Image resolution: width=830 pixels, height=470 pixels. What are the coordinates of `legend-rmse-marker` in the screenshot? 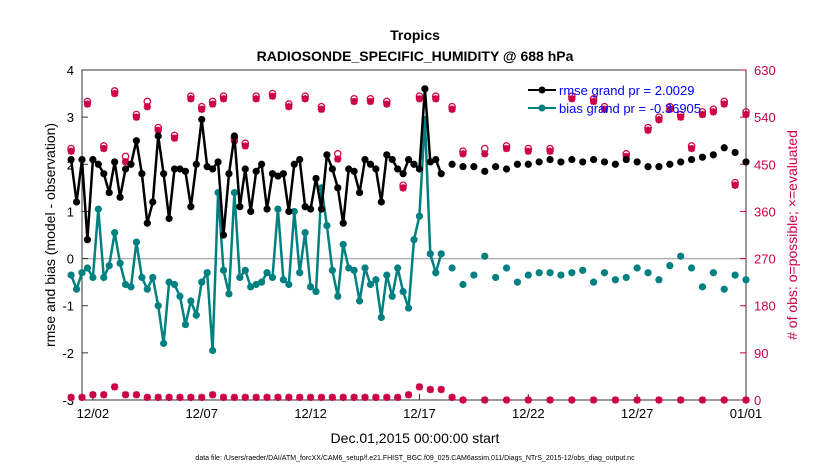 It's located at (542, 90).